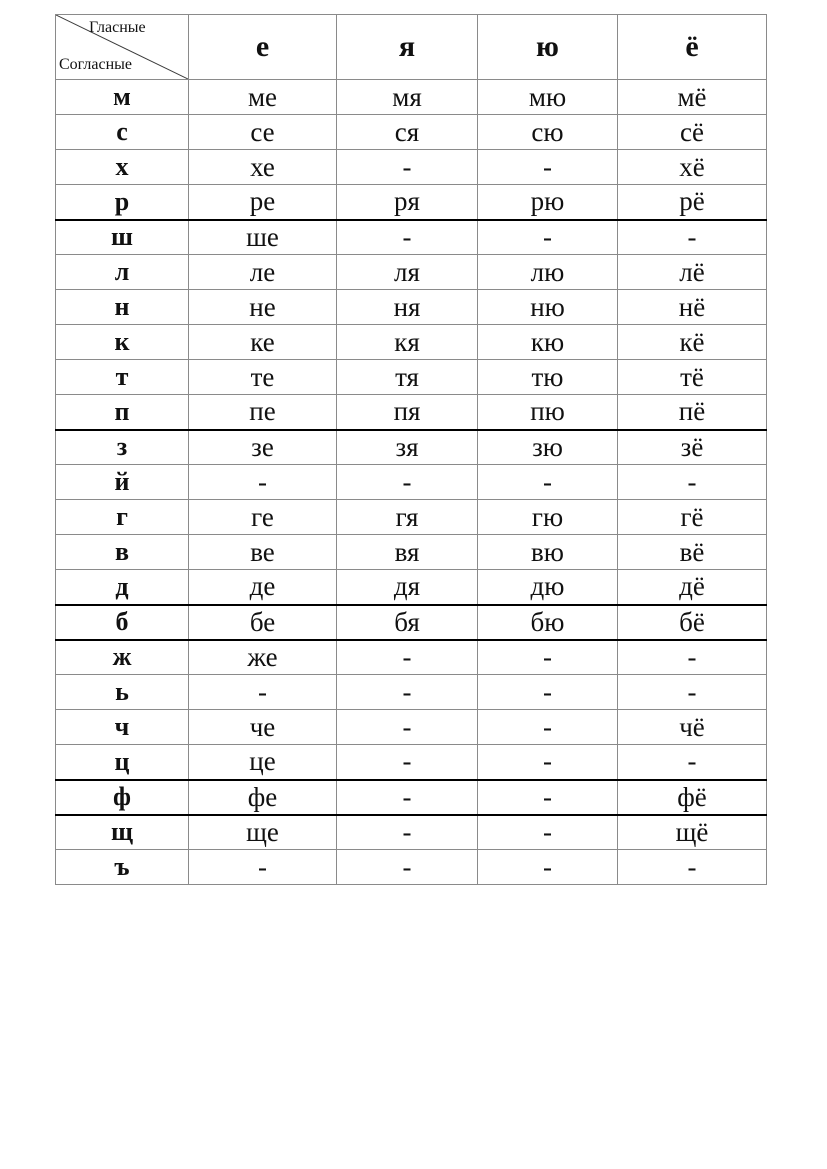 This screenshot has height=1169, width=827. Describe the element at coordinates (122, 167) in the screenshot. I see `consonant-cell: х` at that location.